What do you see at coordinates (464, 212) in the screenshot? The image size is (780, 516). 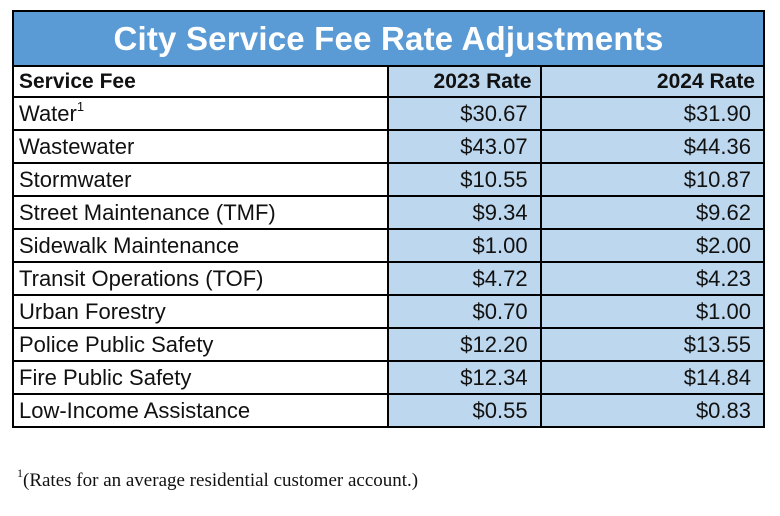 I see `rate-2023-cell: $9.34` at bounding box center [464, 212].